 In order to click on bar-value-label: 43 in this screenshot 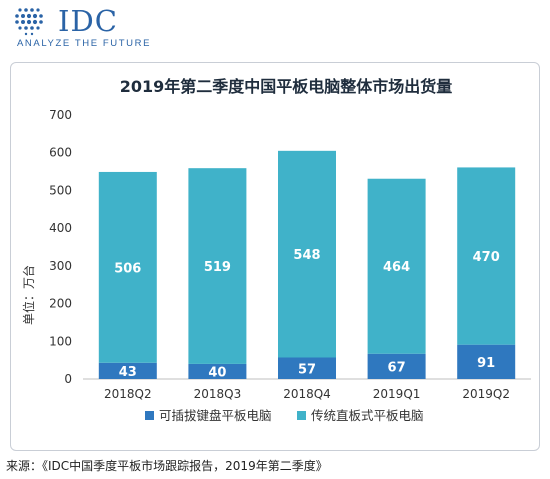, I will do `click(128, 372)`.